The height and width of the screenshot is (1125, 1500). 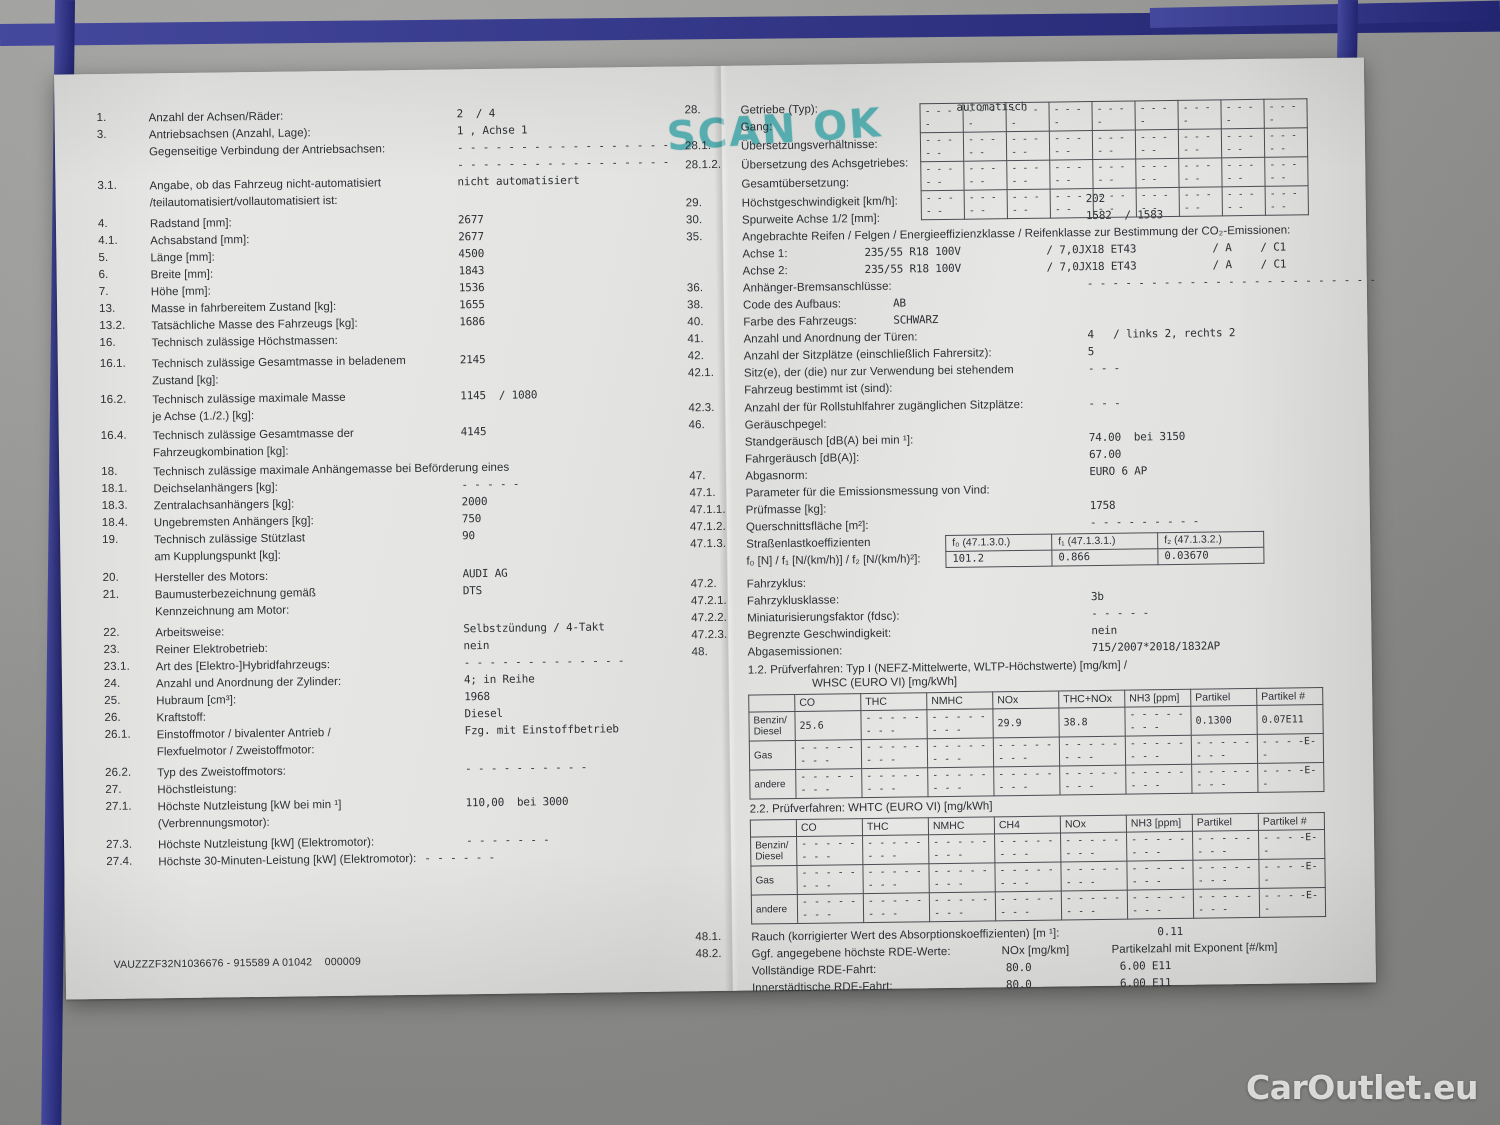 What do you see at coordinates (779, 110) in the screenshot?
I see `row-label: Getriebe (Typ):` at bounding box center [779, 110].